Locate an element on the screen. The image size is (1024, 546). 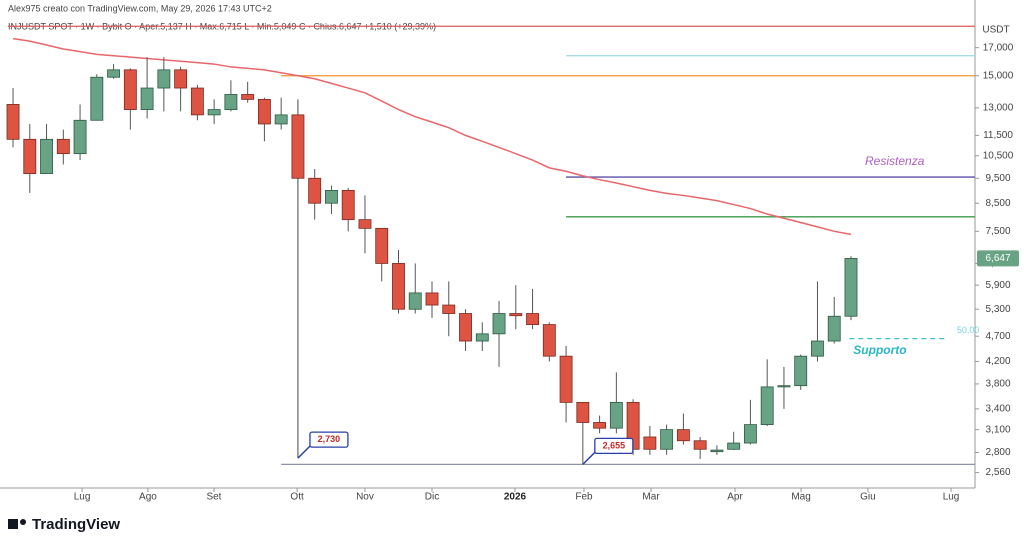
y-tick-label: 11,500 is located at coordinates (998, 135).